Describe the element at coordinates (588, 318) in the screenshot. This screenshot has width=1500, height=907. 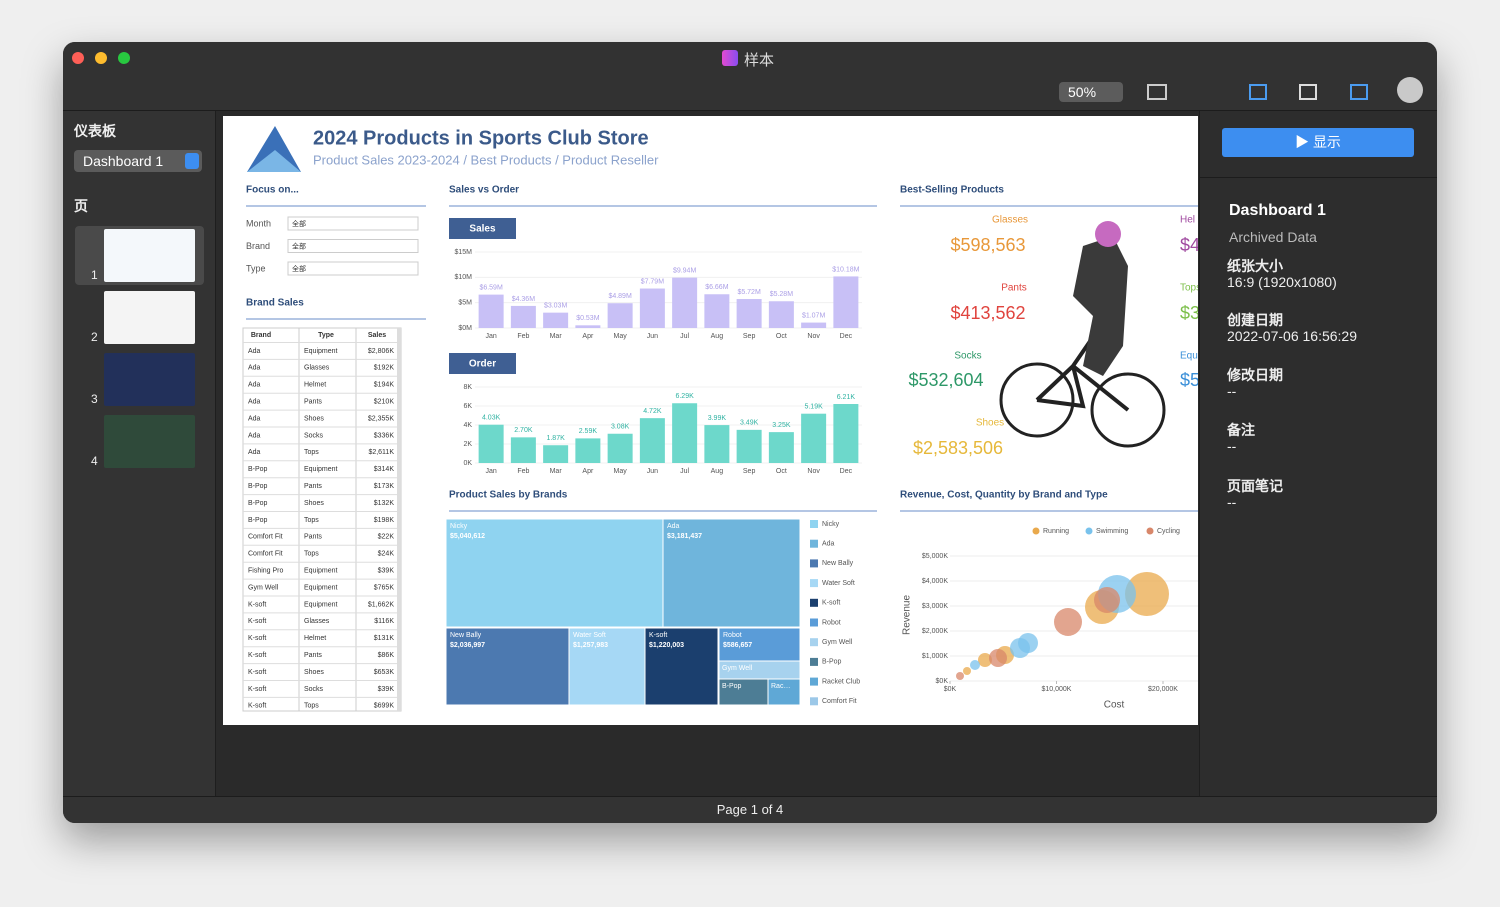
I see `bar-value-label: $0.53M` at that location.